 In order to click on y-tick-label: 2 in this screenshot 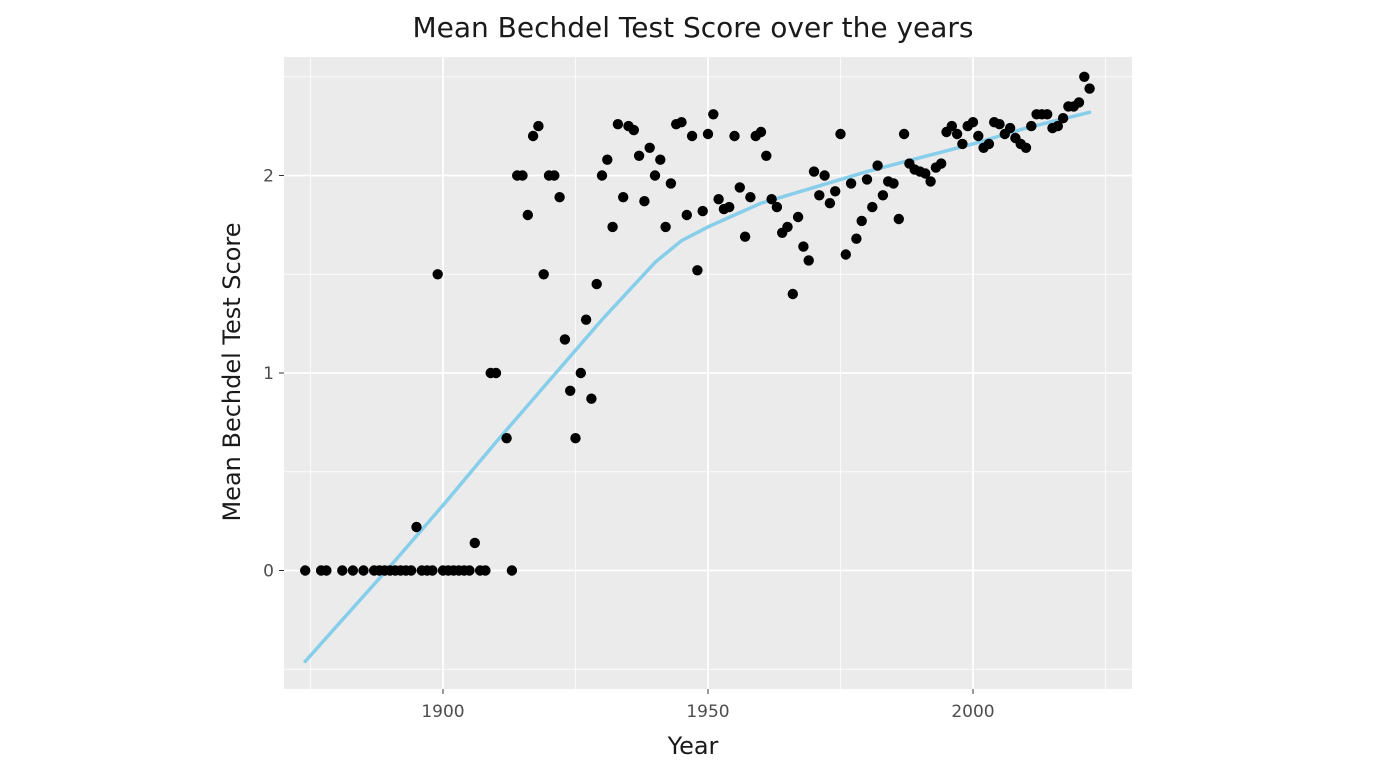, I will do `click(268, 177)`.